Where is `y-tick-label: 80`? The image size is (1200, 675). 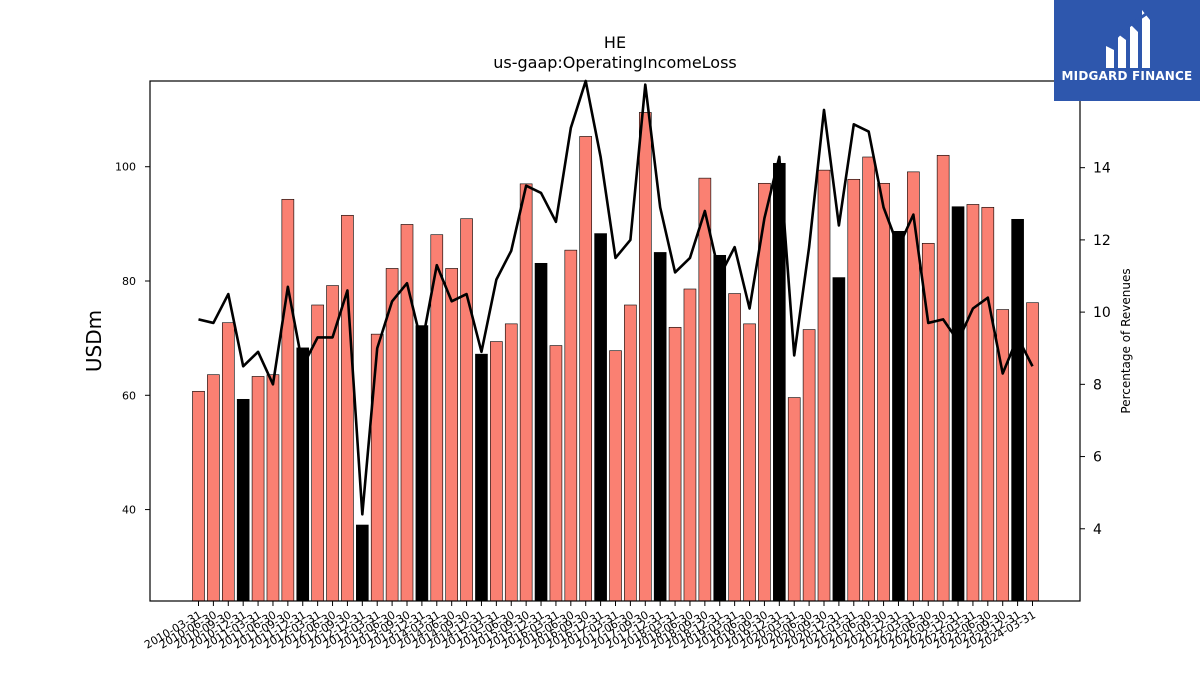 y-tick-label: 80 is located at coordinates (129, 281).